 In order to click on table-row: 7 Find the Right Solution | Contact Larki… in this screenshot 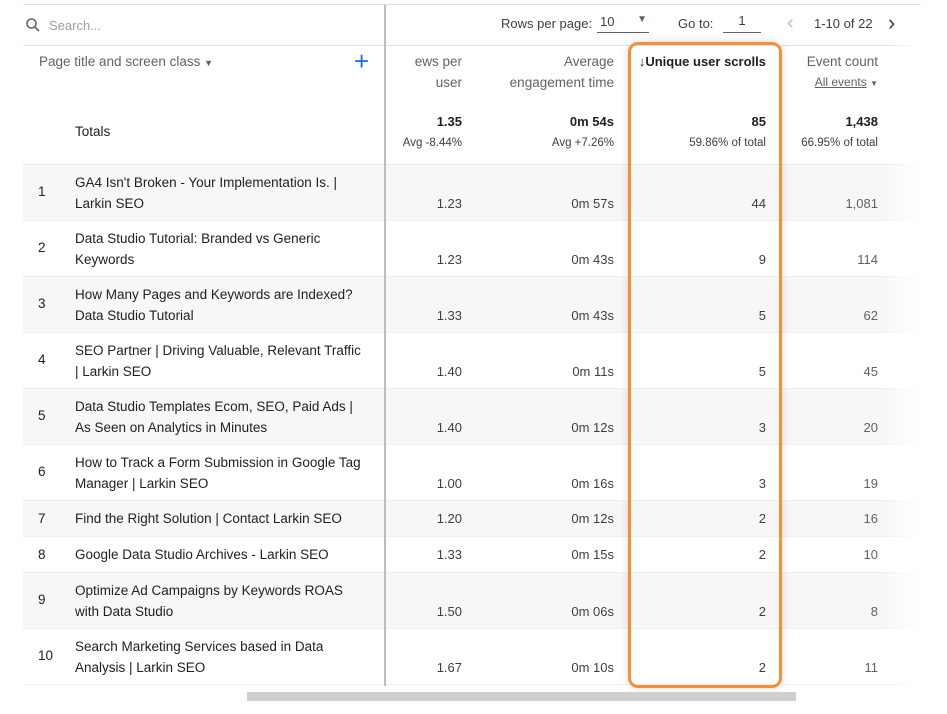, I will do `click(472, 519)`.